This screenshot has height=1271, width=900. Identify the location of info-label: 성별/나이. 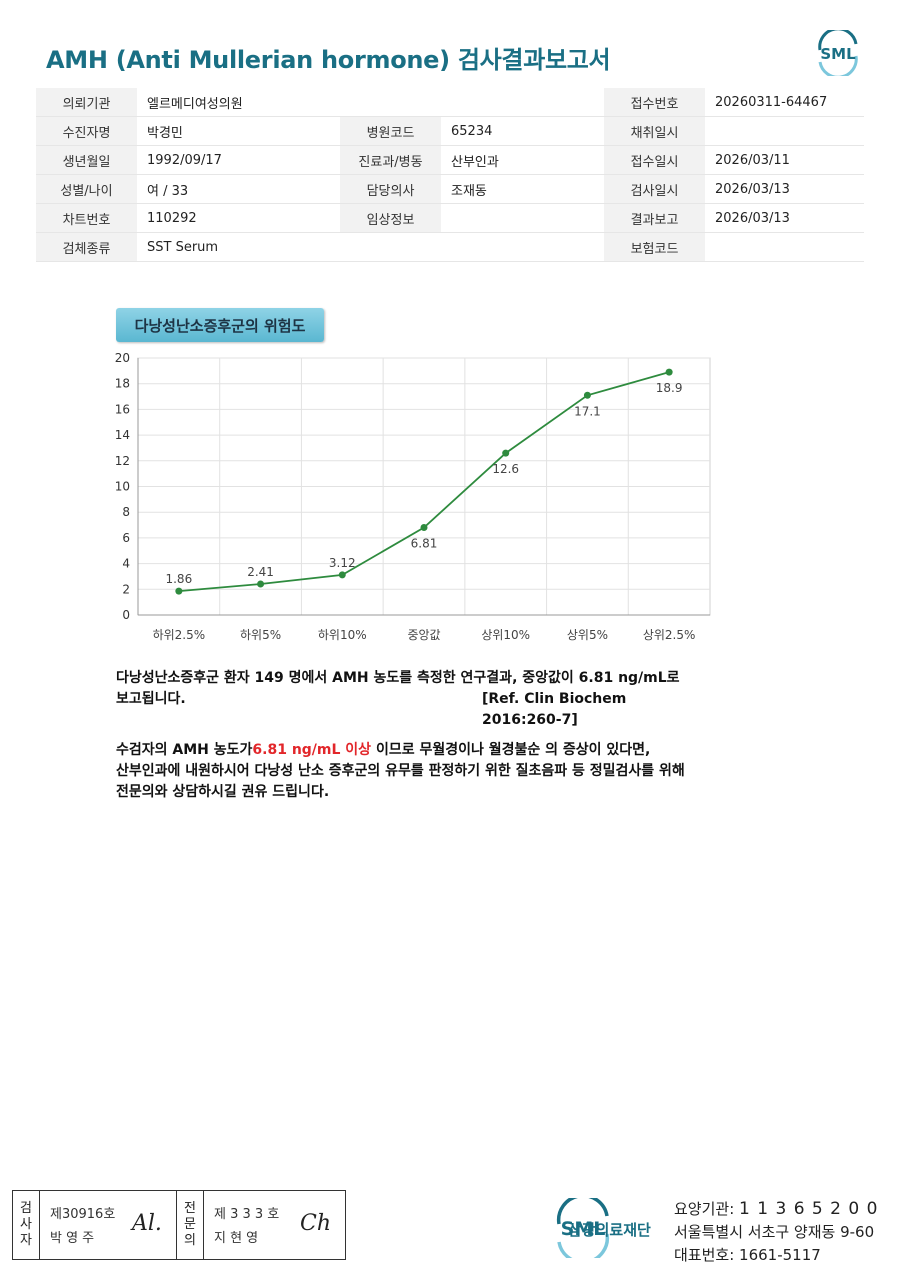
(86, 189).